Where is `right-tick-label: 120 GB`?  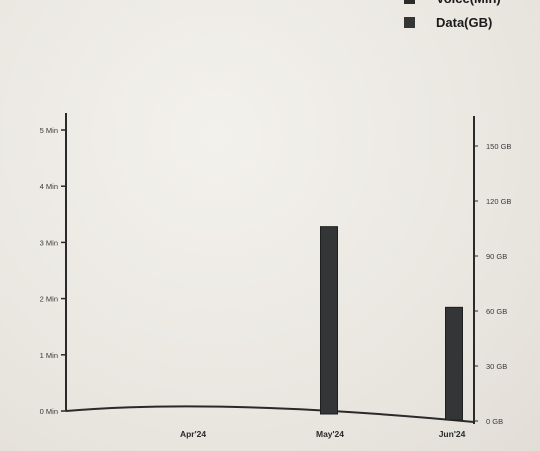 right-tick-label: 120 GB is located at coordinates (498, 201).